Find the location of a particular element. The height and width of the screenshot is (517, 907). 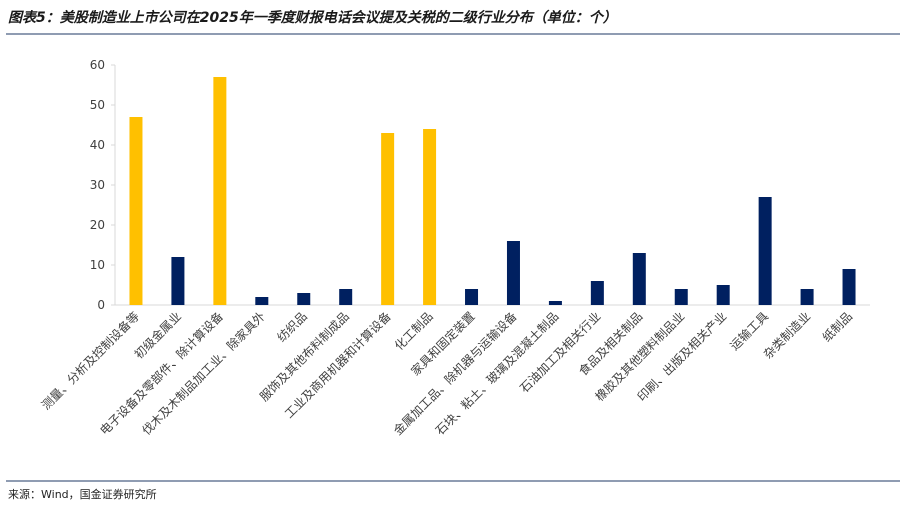

y-tick-label: 0 is located at coordinates (101, 305).